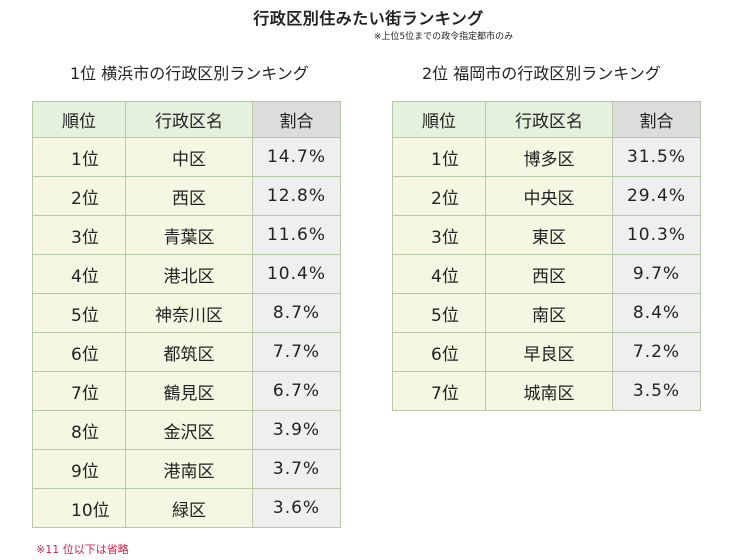  Describe the element at coordinates (541, 73) in the screenshot. I see `fukuoka-heading: 2位 福岡市の行政区別ランキング` at that location.